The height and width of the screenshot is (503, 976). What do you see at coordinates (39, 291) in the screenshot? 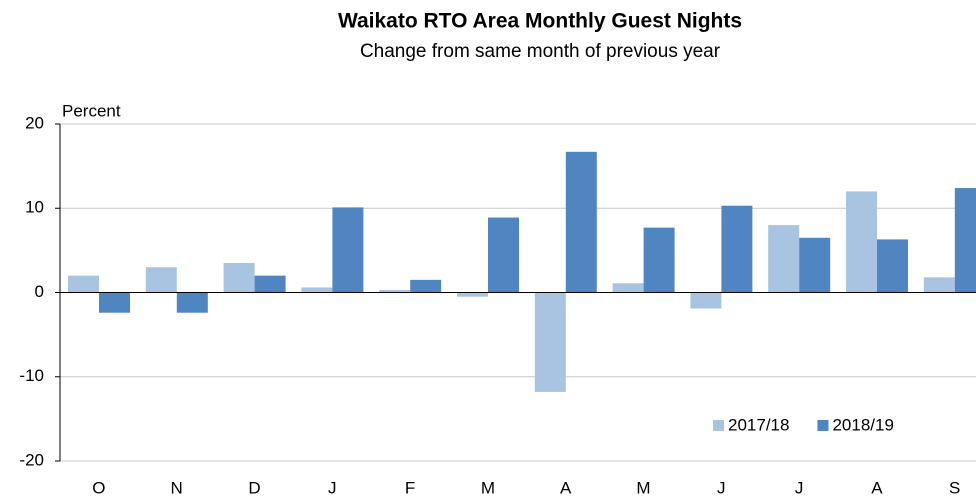
I see `y-tick-label: 0` at bounding box center [39, 291].